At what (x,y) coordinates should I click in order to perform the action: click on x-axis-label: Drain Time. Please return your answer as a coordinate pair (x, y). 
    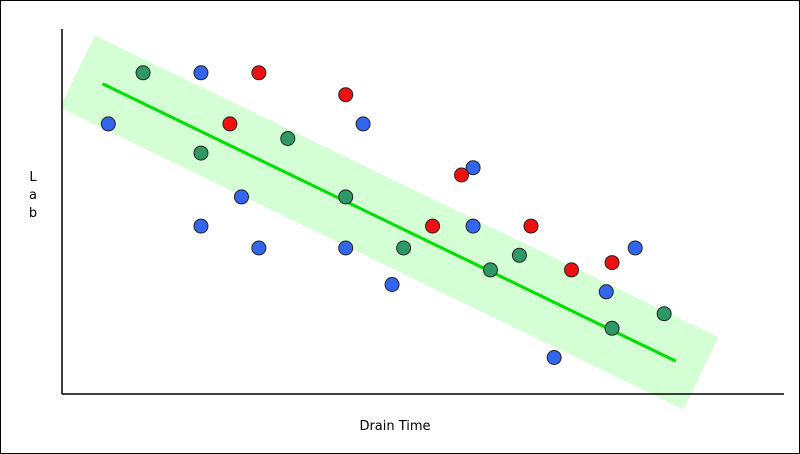
    Looking at the image, I should click on (394, 426).